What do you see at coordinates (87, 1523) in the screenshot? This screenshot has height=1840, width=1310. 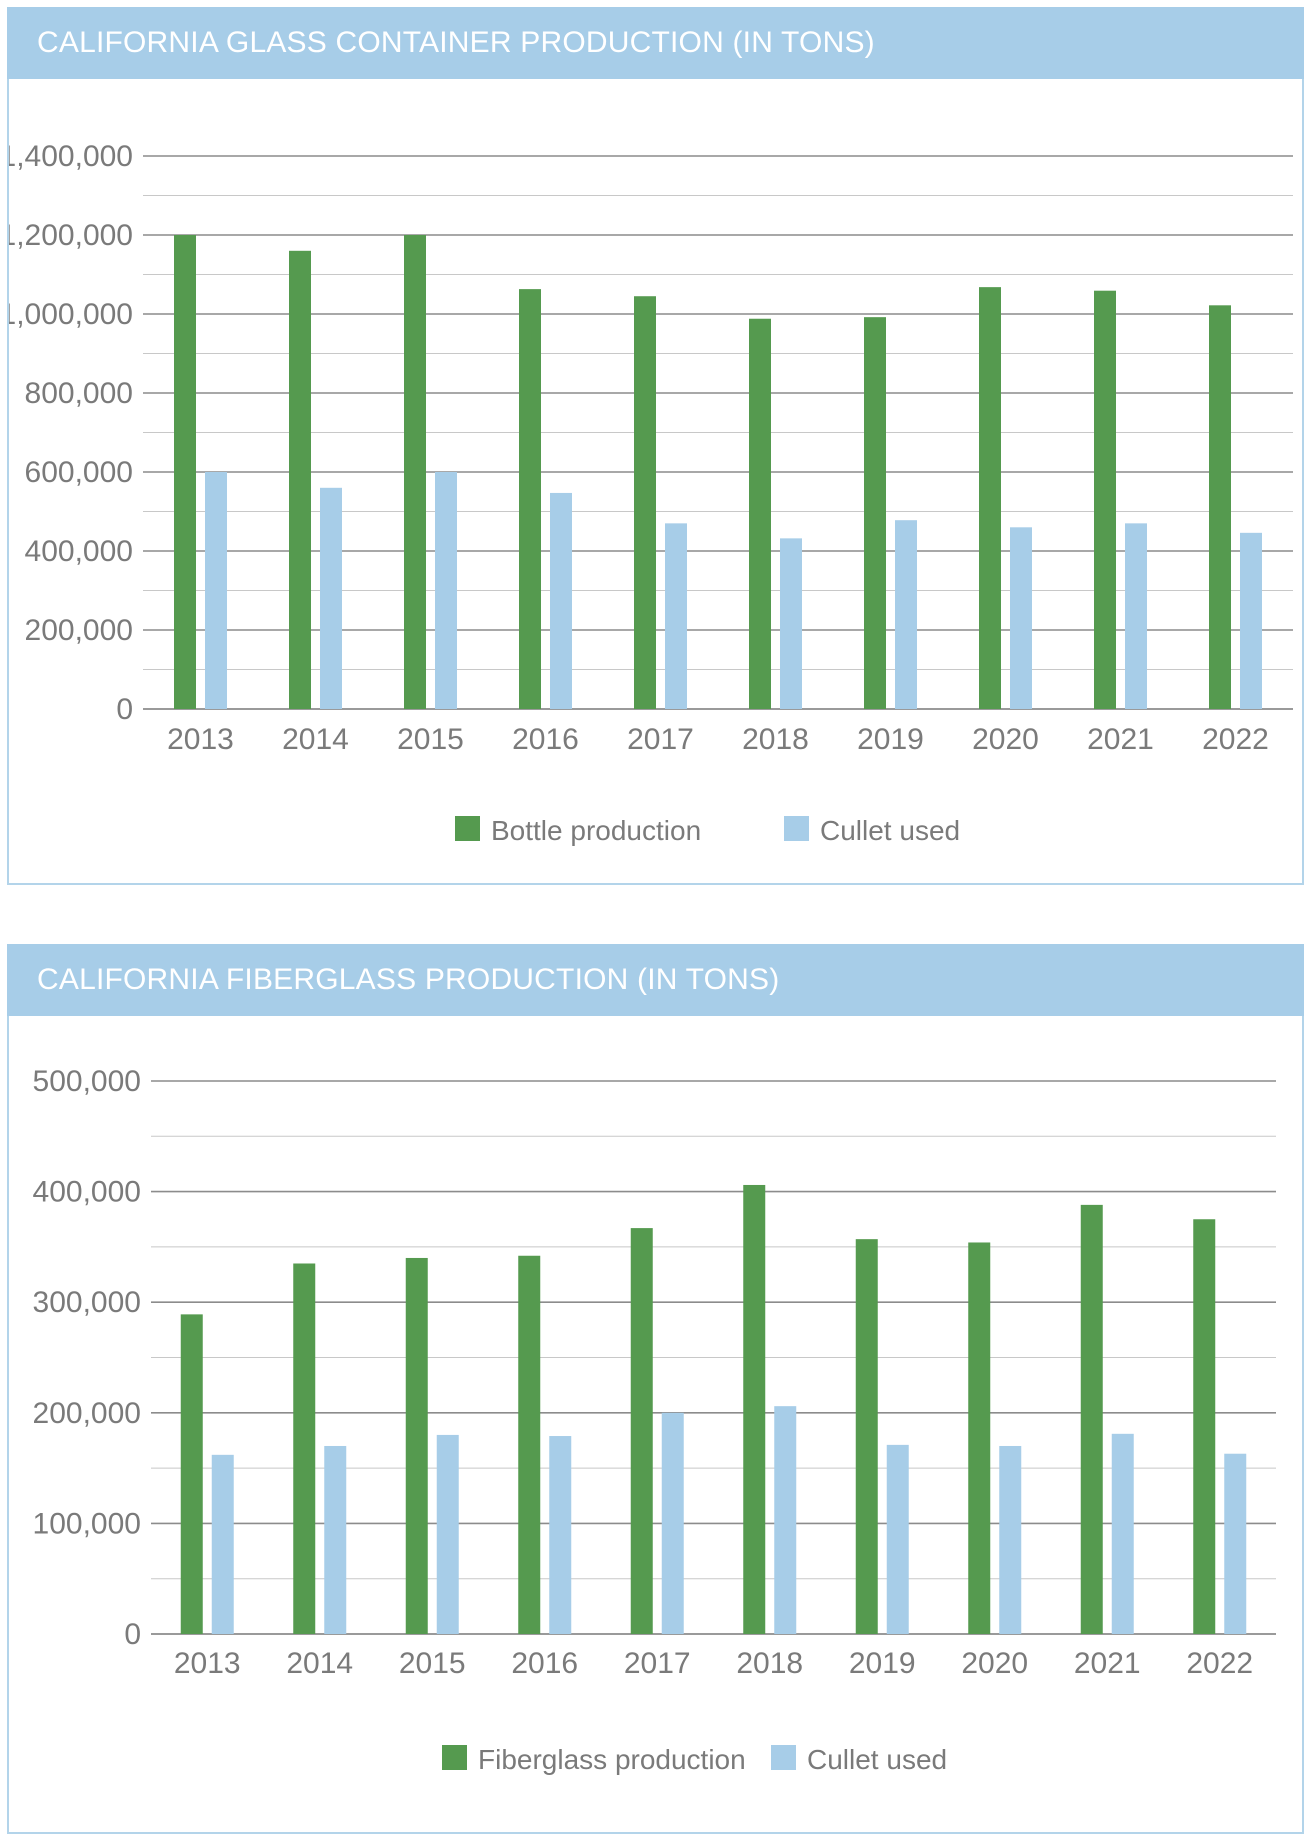 I see `y-tick-label: 100,000` at bounding box center [87, 1523].